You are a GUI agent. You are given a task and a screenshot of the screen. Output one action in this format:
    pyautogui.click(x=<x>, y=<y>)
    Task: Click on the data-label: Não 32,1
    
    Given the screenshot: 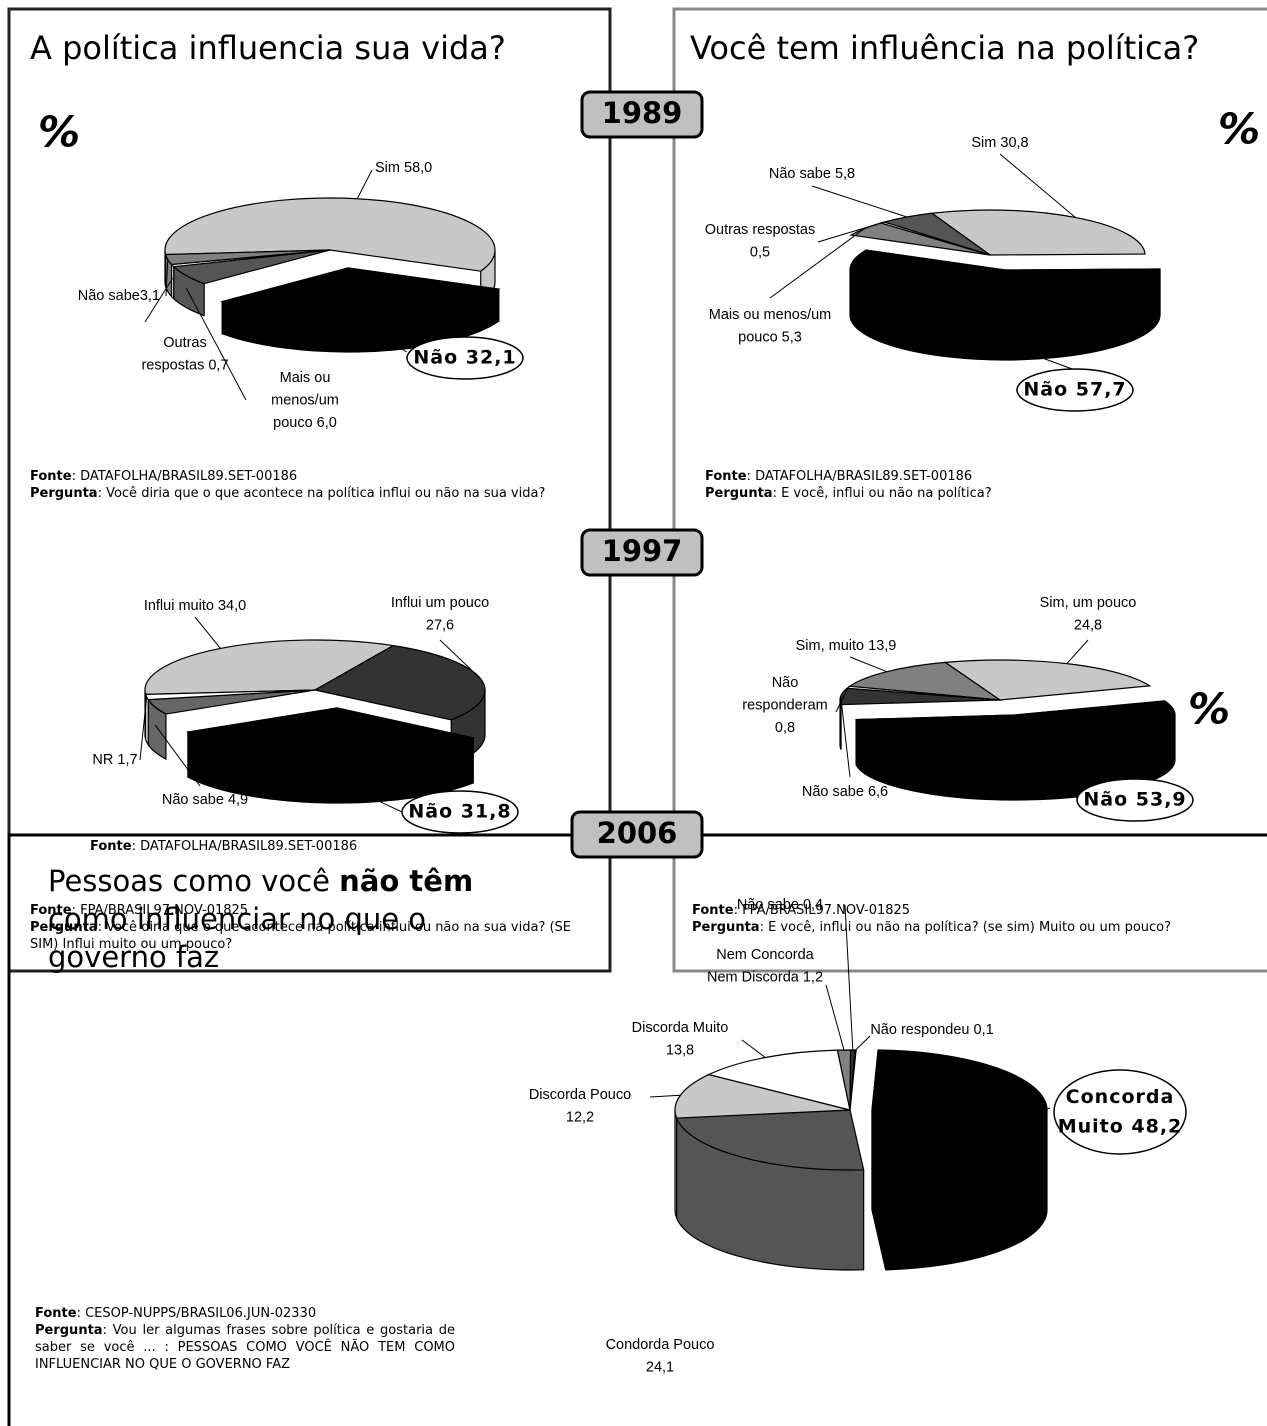 What is the action you would take?
    pyautogui.click(x=464, y=358)
    